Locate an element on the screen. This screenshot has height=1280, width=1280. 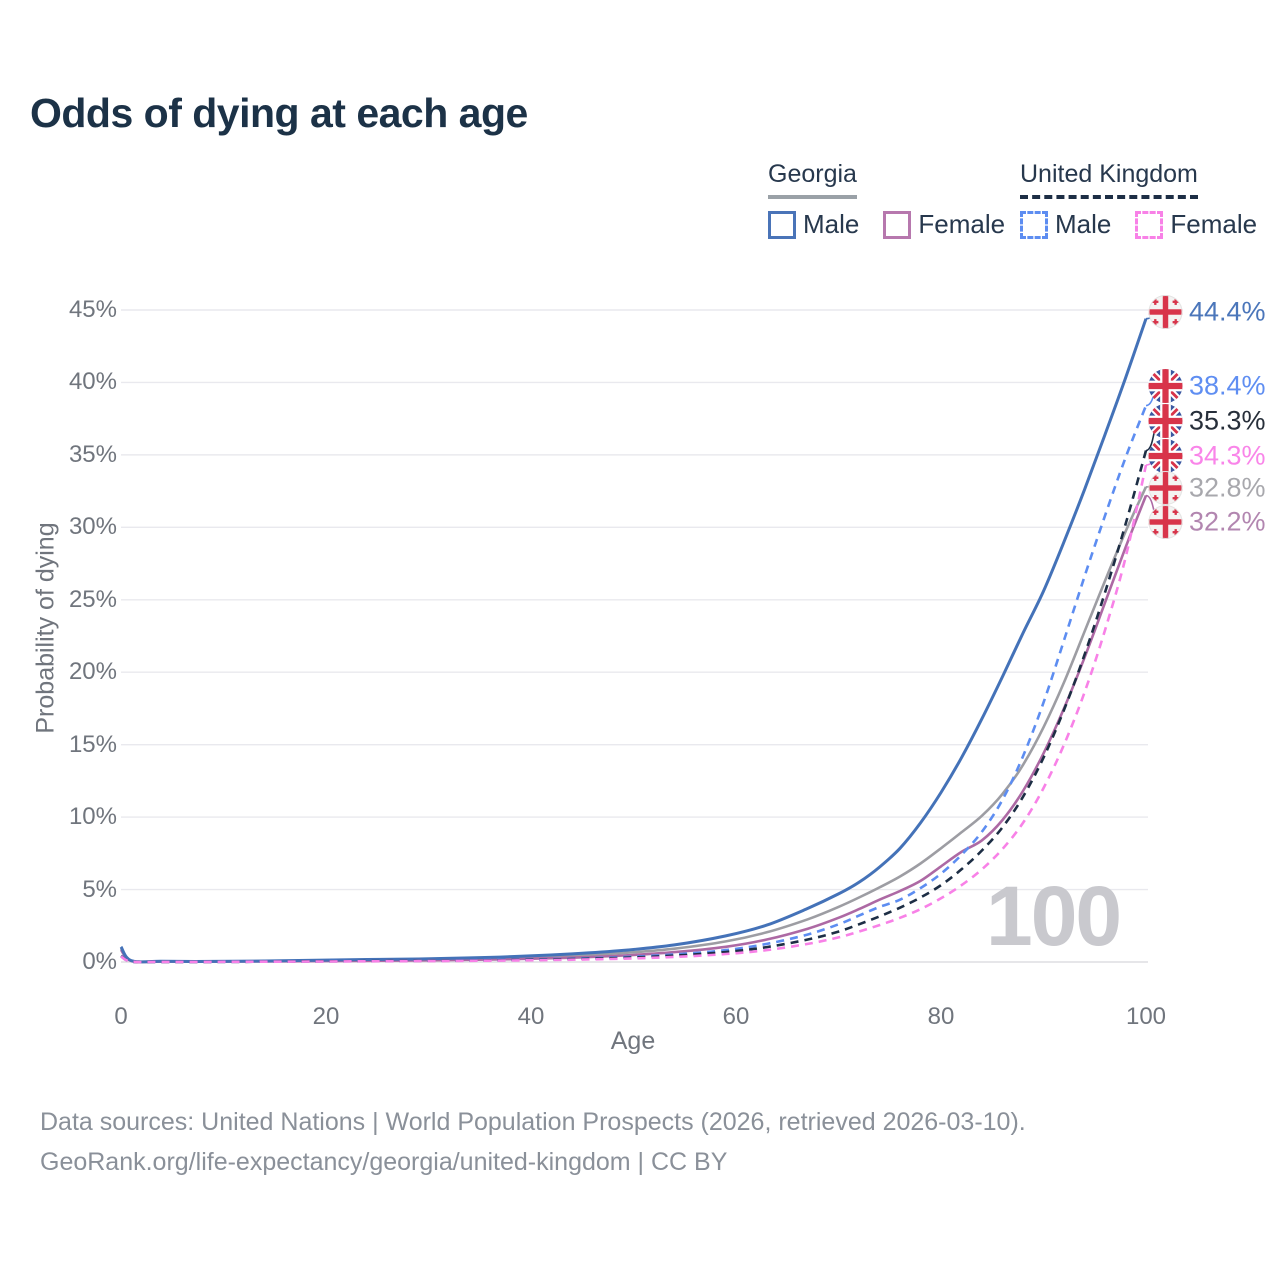
legend-group-uk: United Kingdom Male Female is located at coordinates (1138, 200).